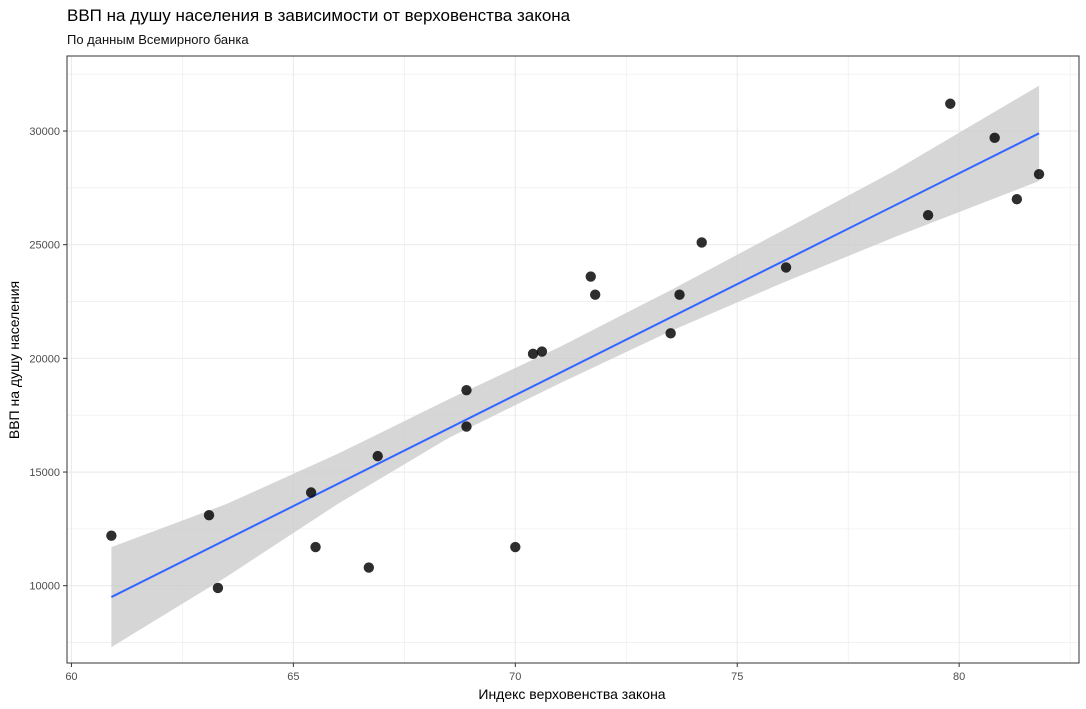 This screenshot has height=709, width=1086. What do you see at coordinates (737, 677) in the screenshot?
I see `x-tick-label: 75` at bounding box center [737, 677].